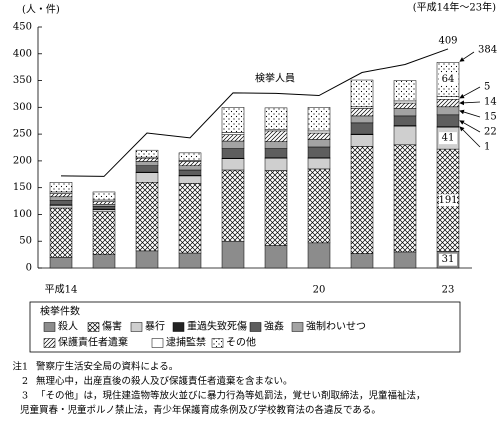 Image resolution: width=500 pixels, height=423 pixels. I want to click on legend-label: 逮捕監禁, so click(186, 342).